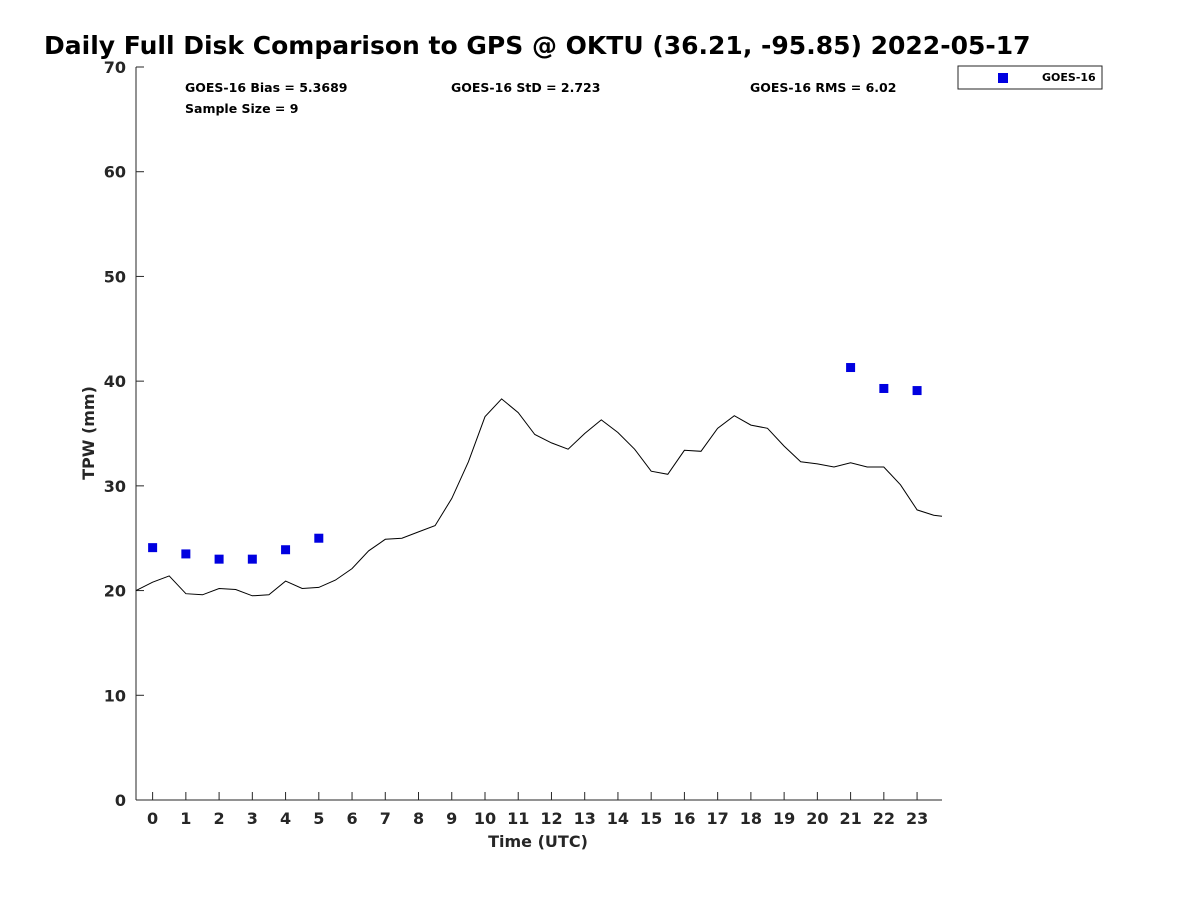  I want to click on y-tick-label: 60, so click(115, 172).